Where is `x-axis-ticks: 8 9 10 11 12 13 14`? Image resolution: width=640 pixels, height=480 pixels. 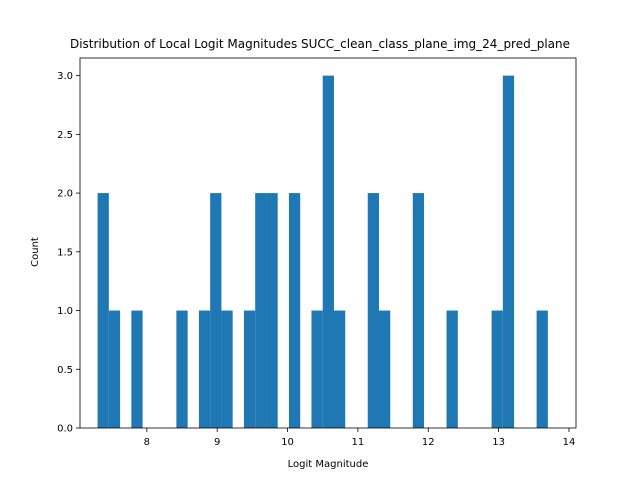
x-axis-ticks: 8 9 10 11 12 13 14 is located at coordinates (360, 438).